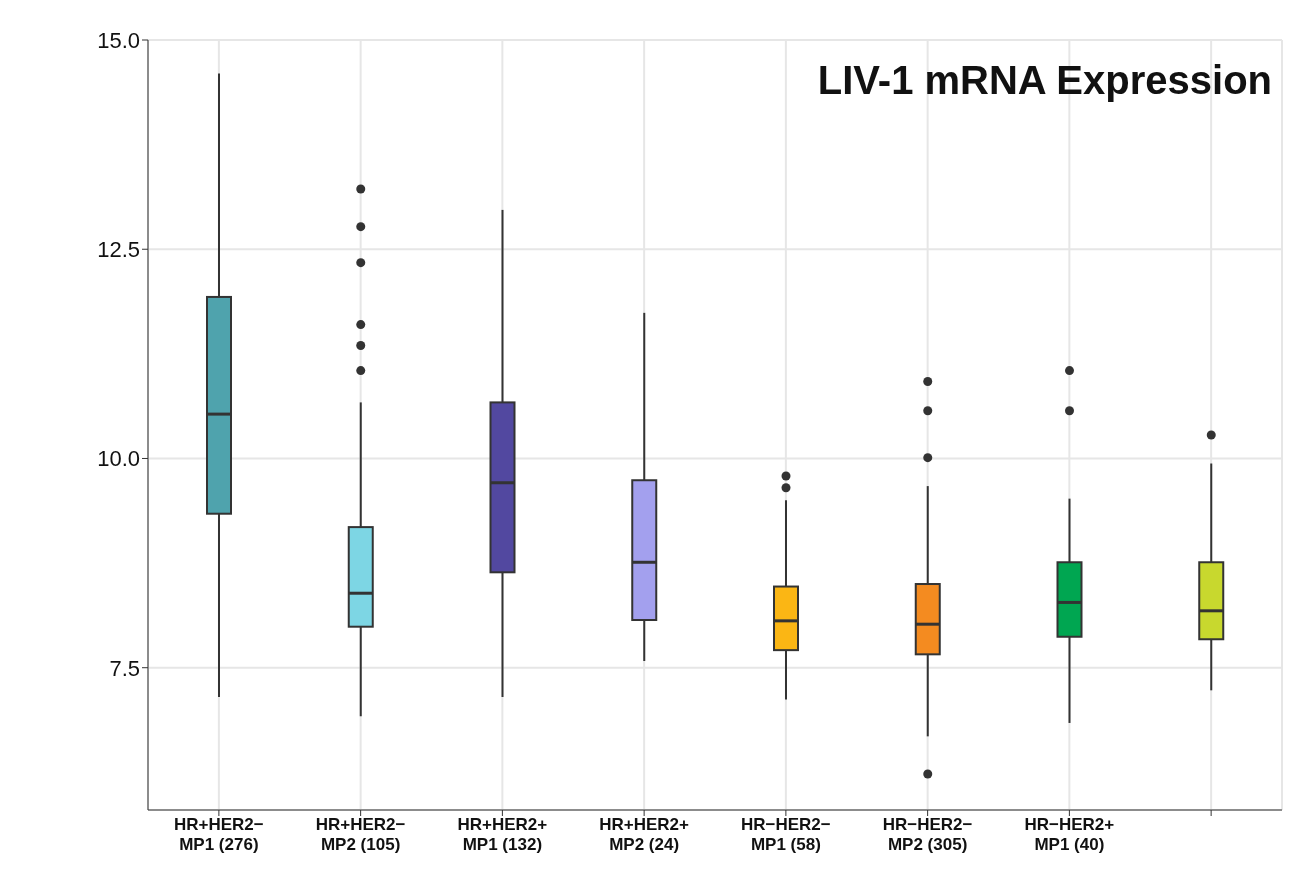 This screenshot has width=1300, height=883. I want to click on x-tick-label: HR−HER2− MP2 (305), so click(927, 834).